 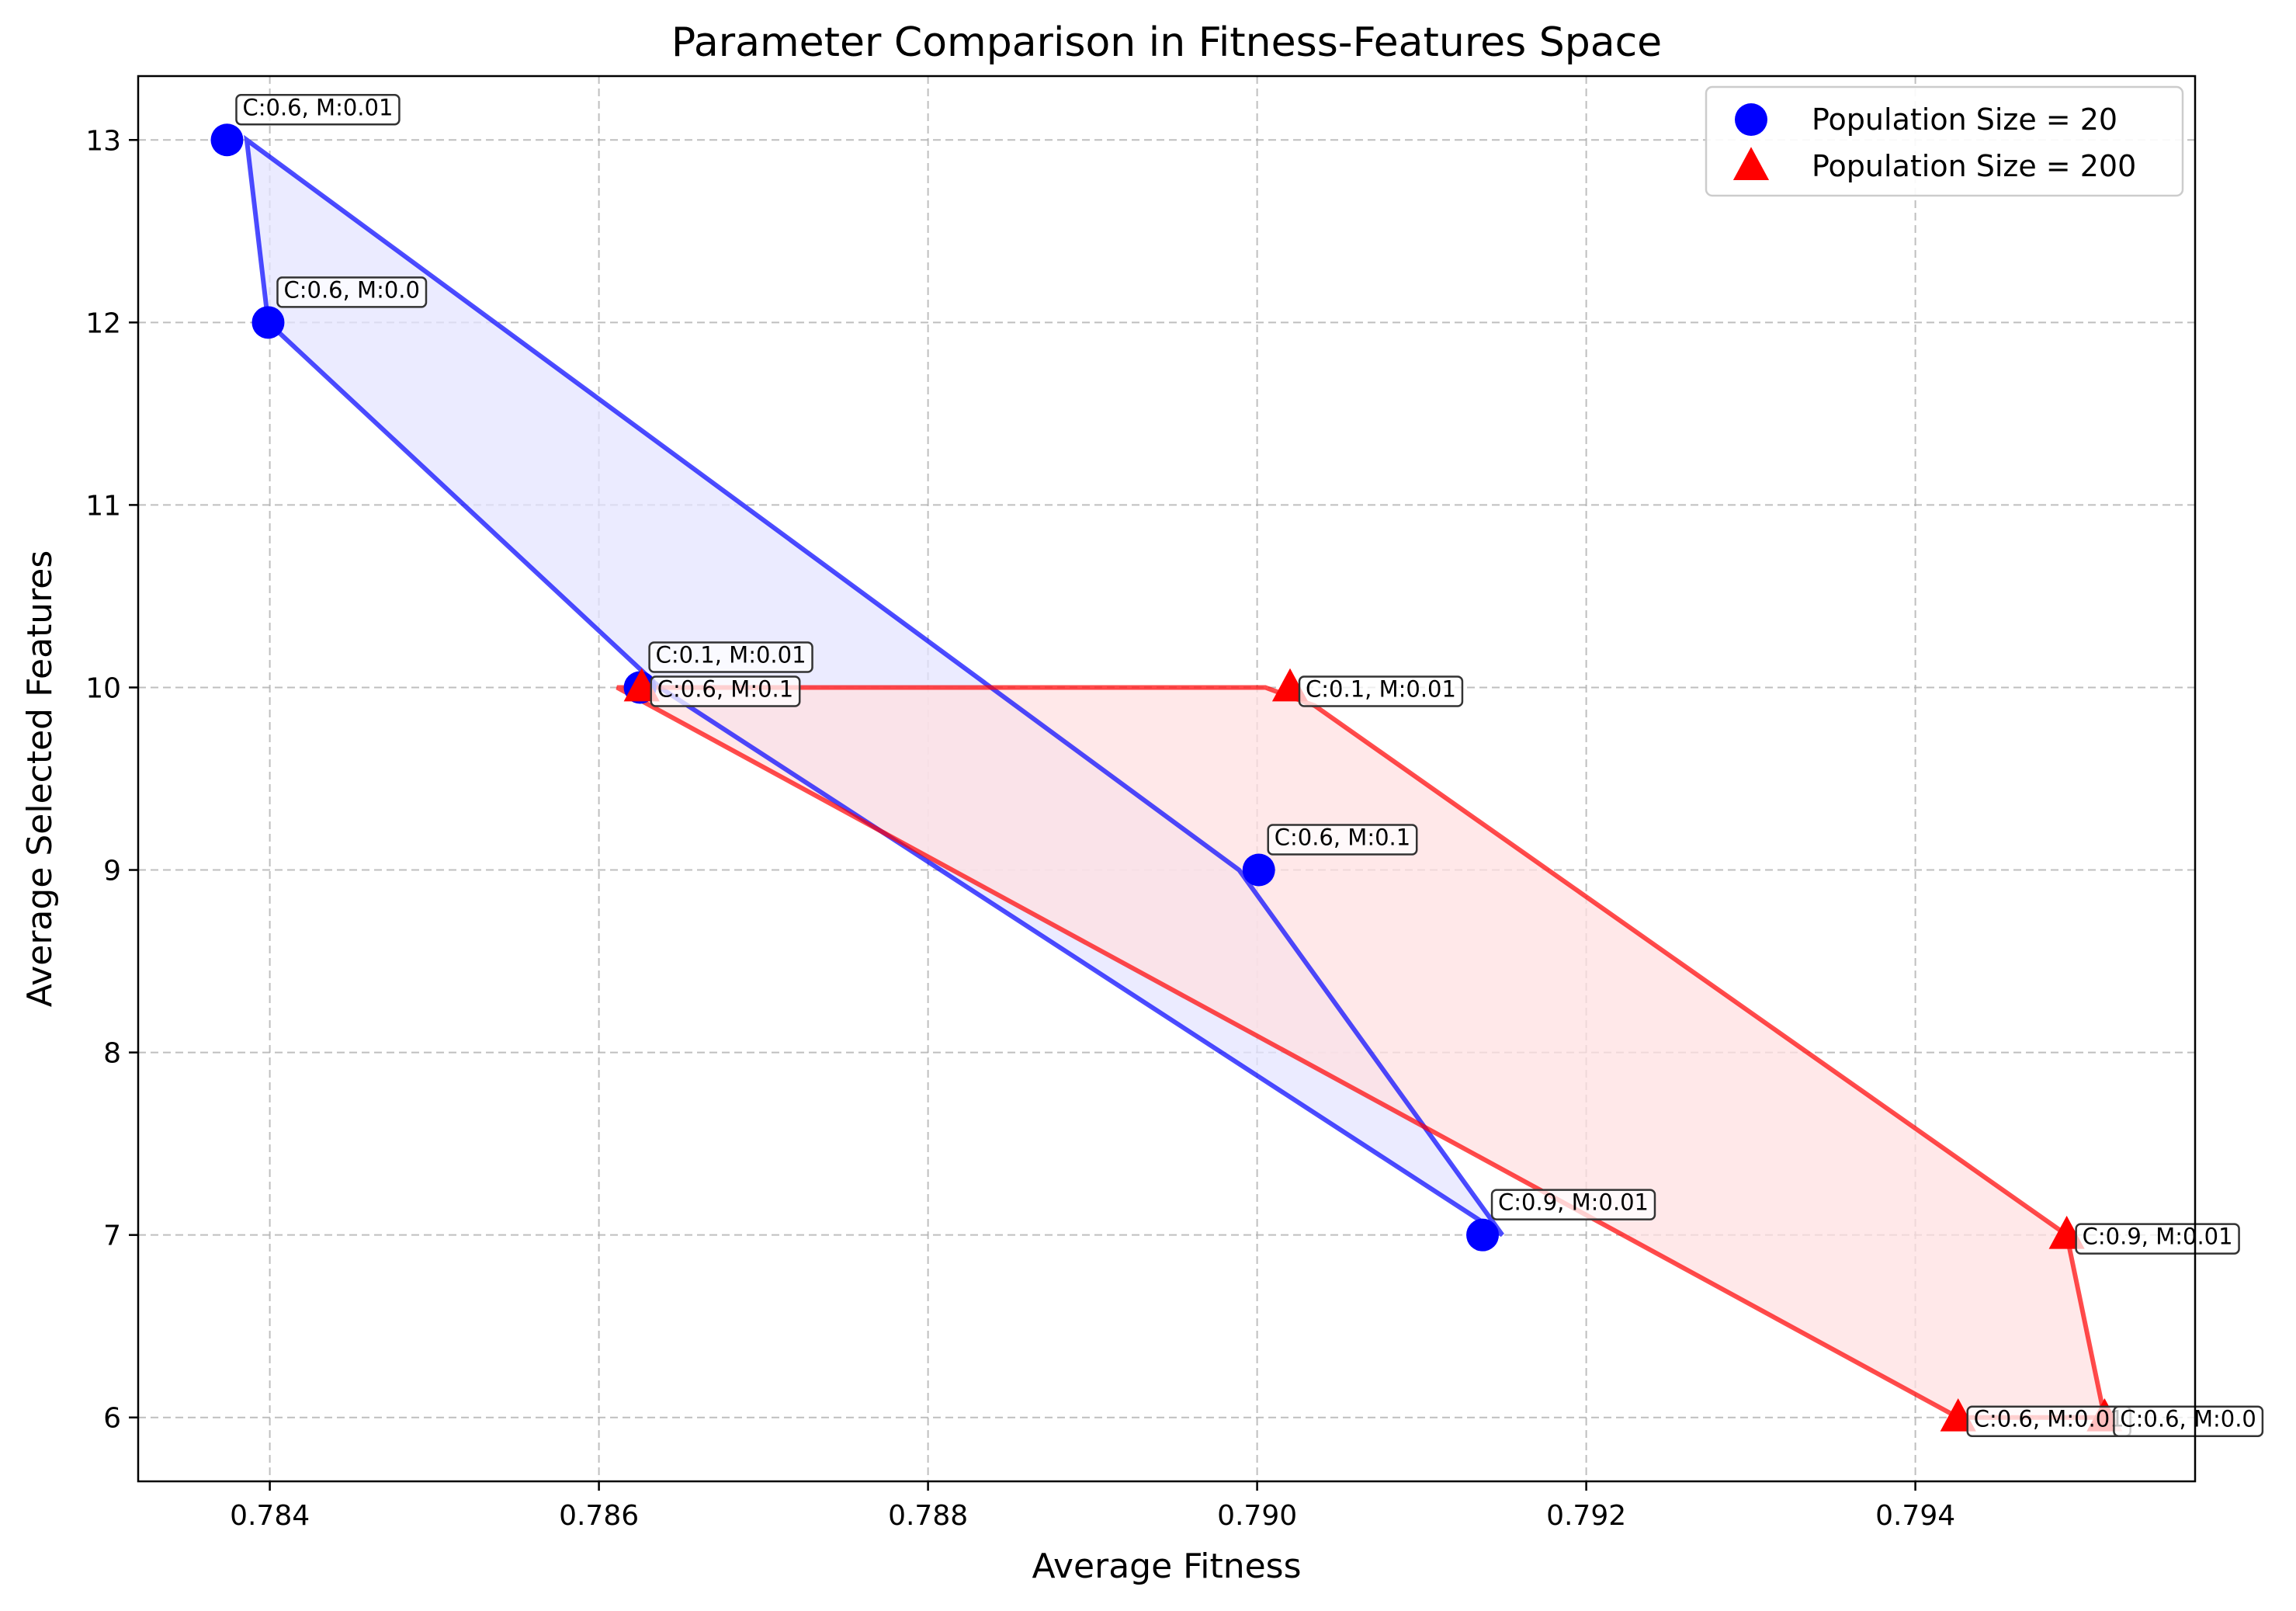 I want to click on y-tick-label: 13, so click(x=103, y=141).